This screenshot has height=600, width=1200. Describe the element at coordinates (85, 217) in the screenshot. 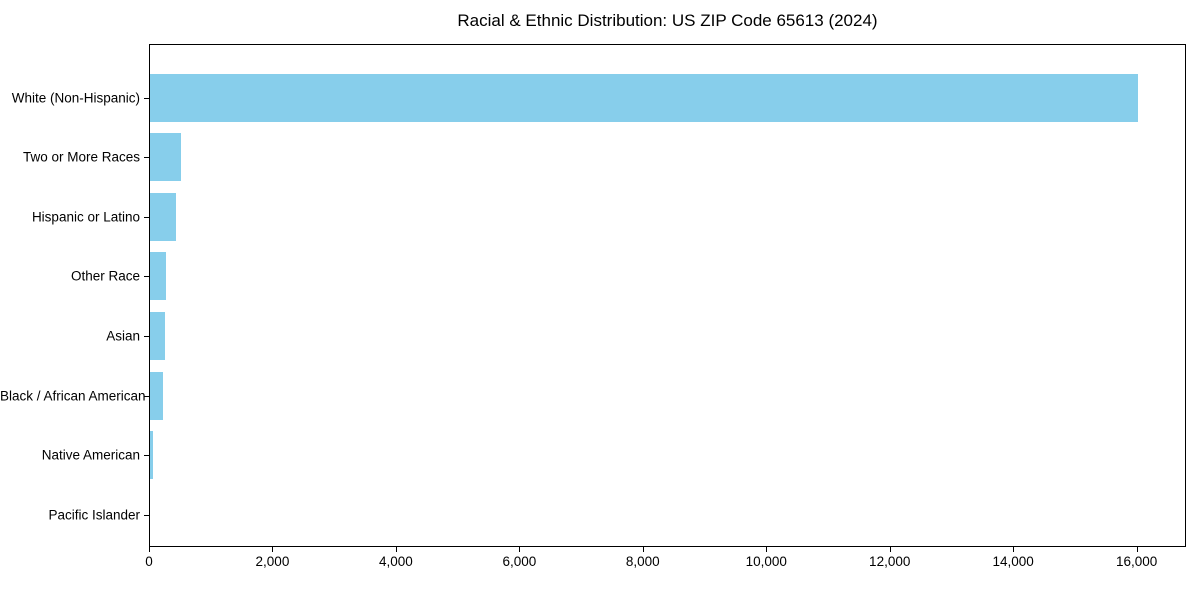

I see `y-axis-label: Hispanic or Latino` at that location.